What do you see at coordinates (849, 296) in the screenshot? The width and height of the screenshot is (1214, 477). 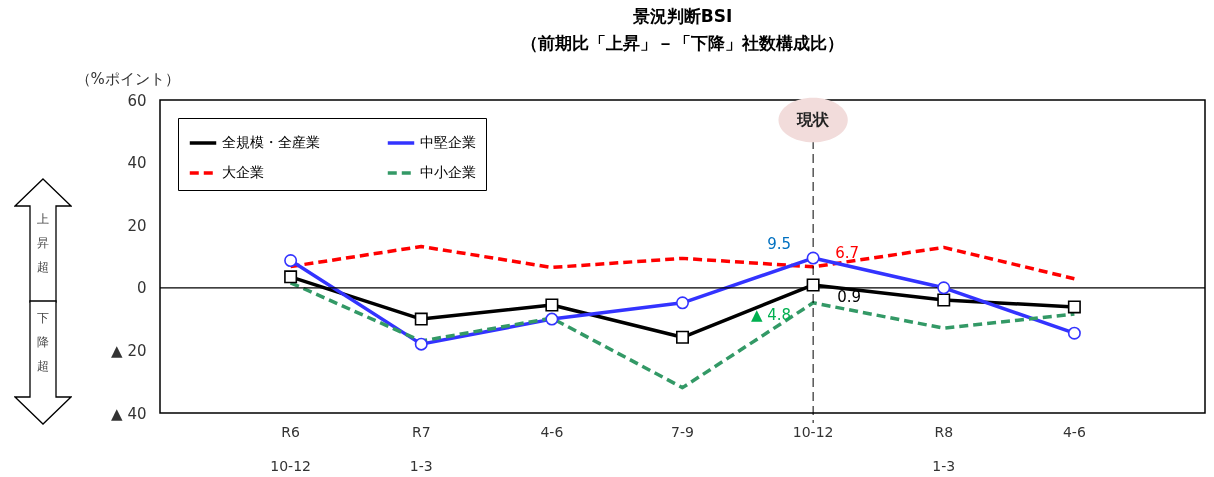 I see `annotation: 0.9` at bounding box center [849, 296].